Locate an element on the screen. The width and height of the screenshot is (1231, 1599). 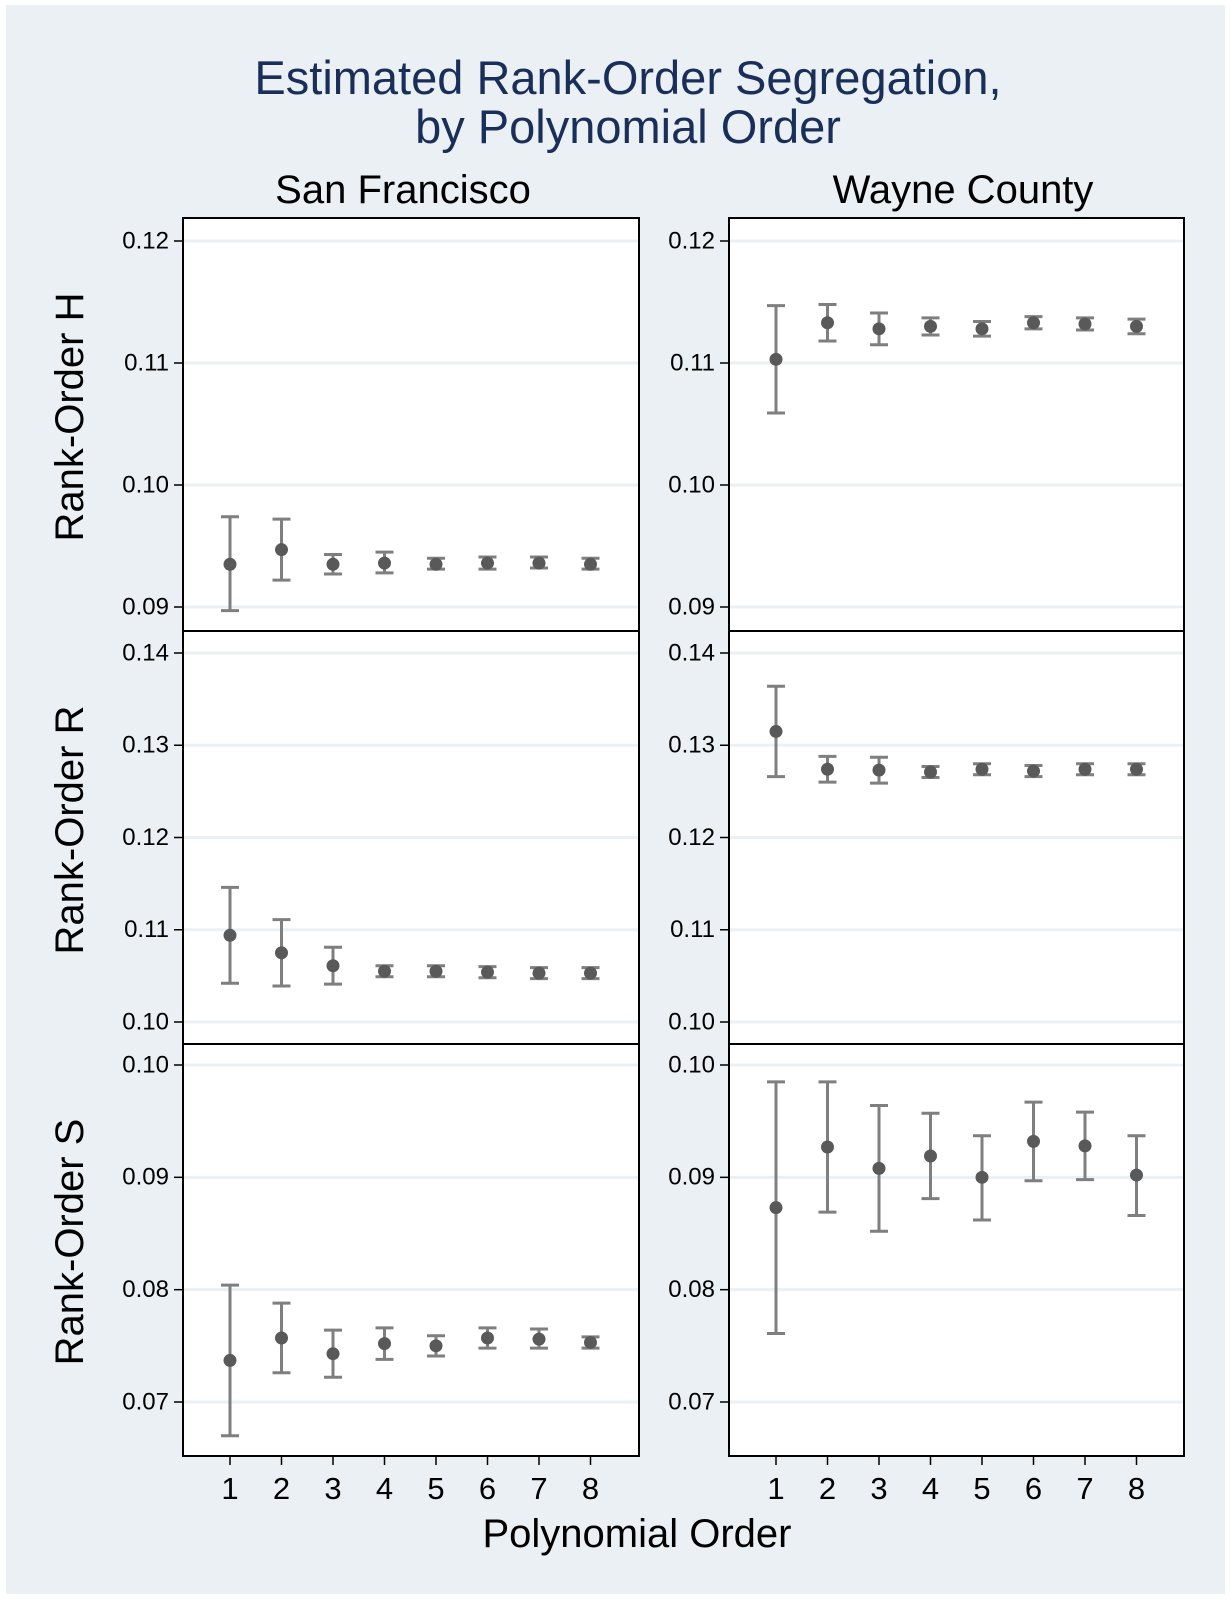
panel-2-0: 0.10 0.09 0.08 0.07 is located at coordinates (380, 1250).